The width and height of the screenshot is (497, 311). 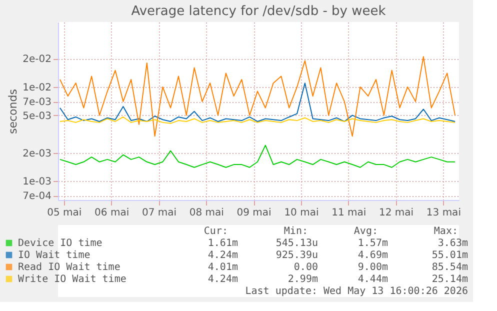 I want to click on text: 545.13u, so click(x=297, y=243).